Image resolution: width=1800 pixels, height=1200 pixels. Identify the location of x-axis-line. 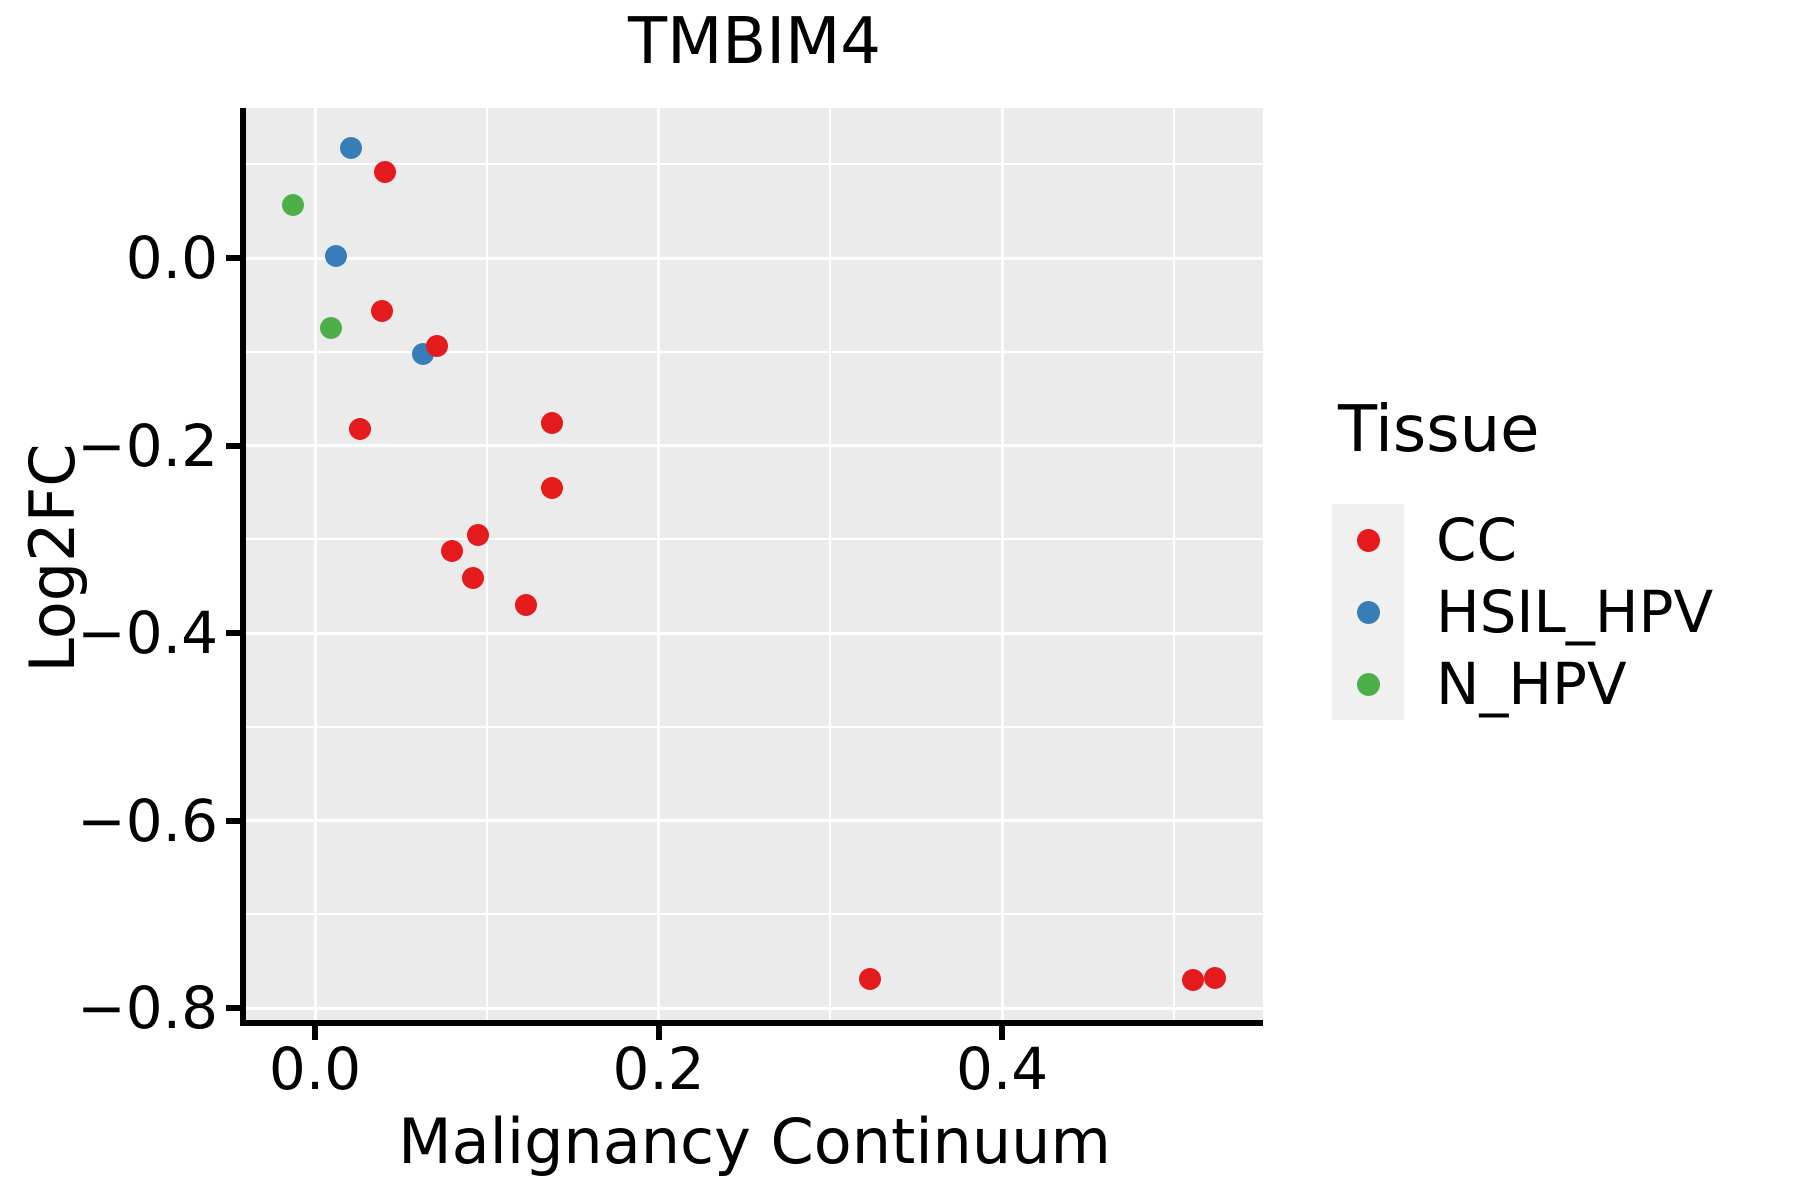
(751, 1023).